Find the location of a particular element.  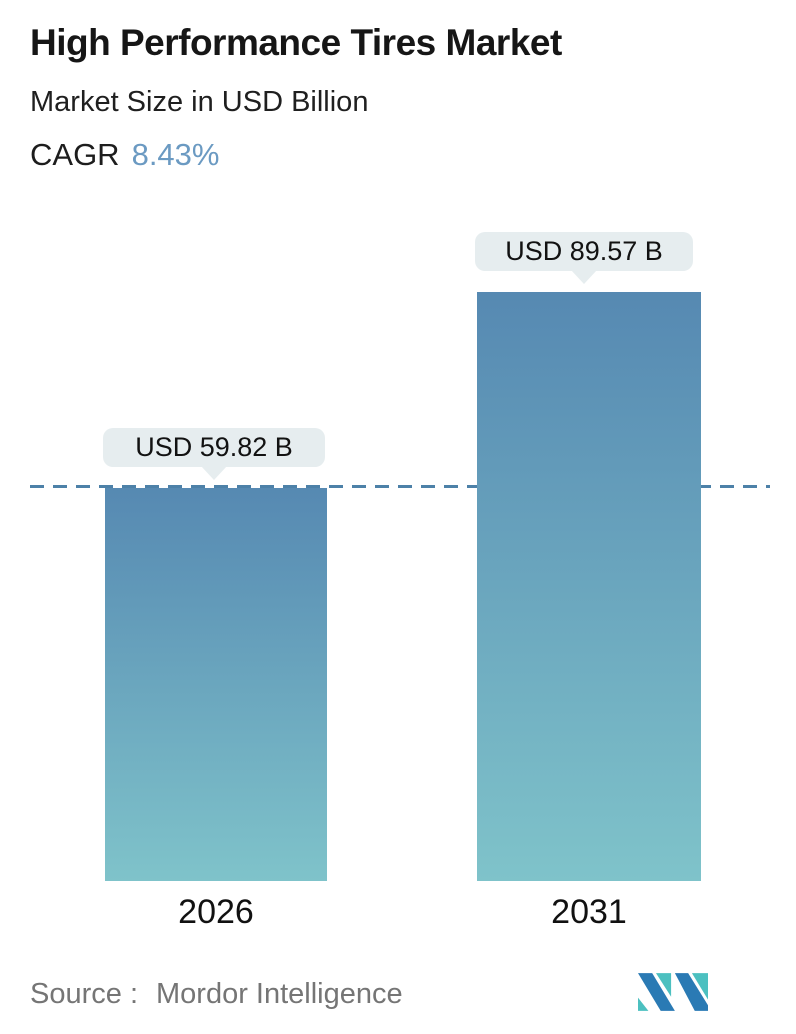

page-title: High Performance Tires Market is located at coordinates (296, 42).